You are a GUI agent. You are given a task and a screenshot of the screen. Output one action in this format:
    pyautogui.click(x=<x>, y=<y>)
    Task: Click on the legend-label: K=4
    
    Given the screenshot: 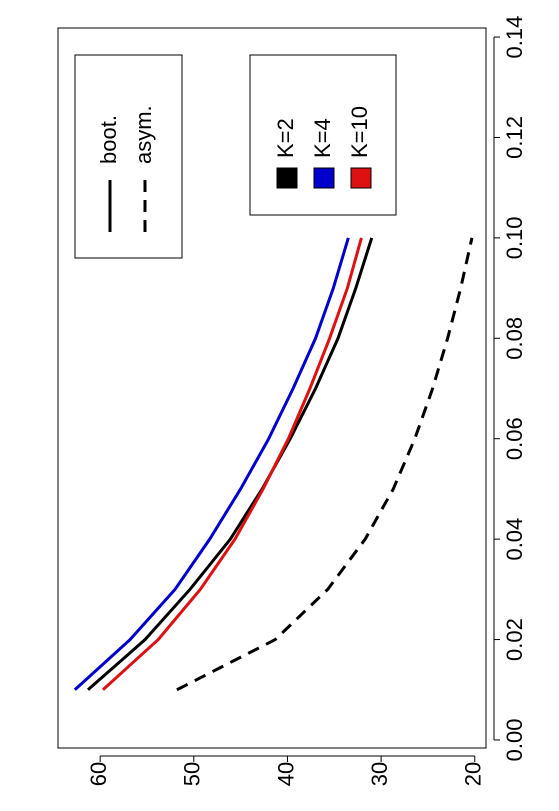 What is the action you would take?
    pyautogui.click(x=322, y=138)
    